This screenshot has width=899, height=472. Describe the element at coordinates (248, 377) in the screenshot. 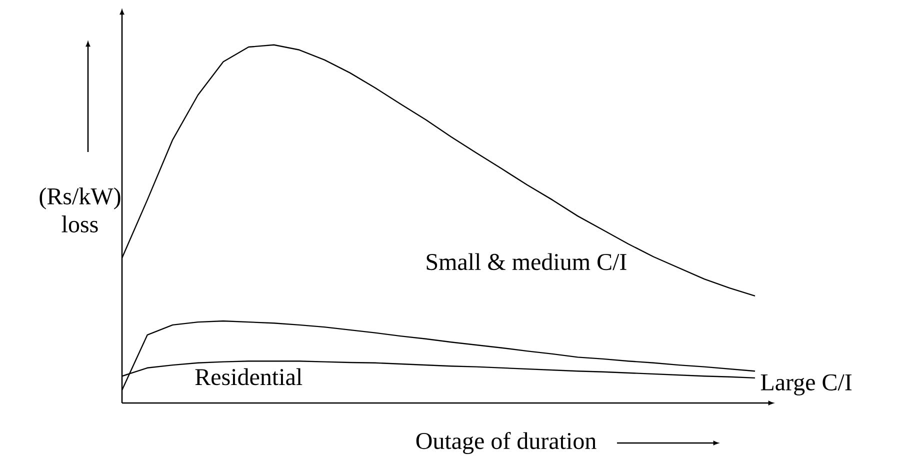

I see `series-label: Residential` at that location.